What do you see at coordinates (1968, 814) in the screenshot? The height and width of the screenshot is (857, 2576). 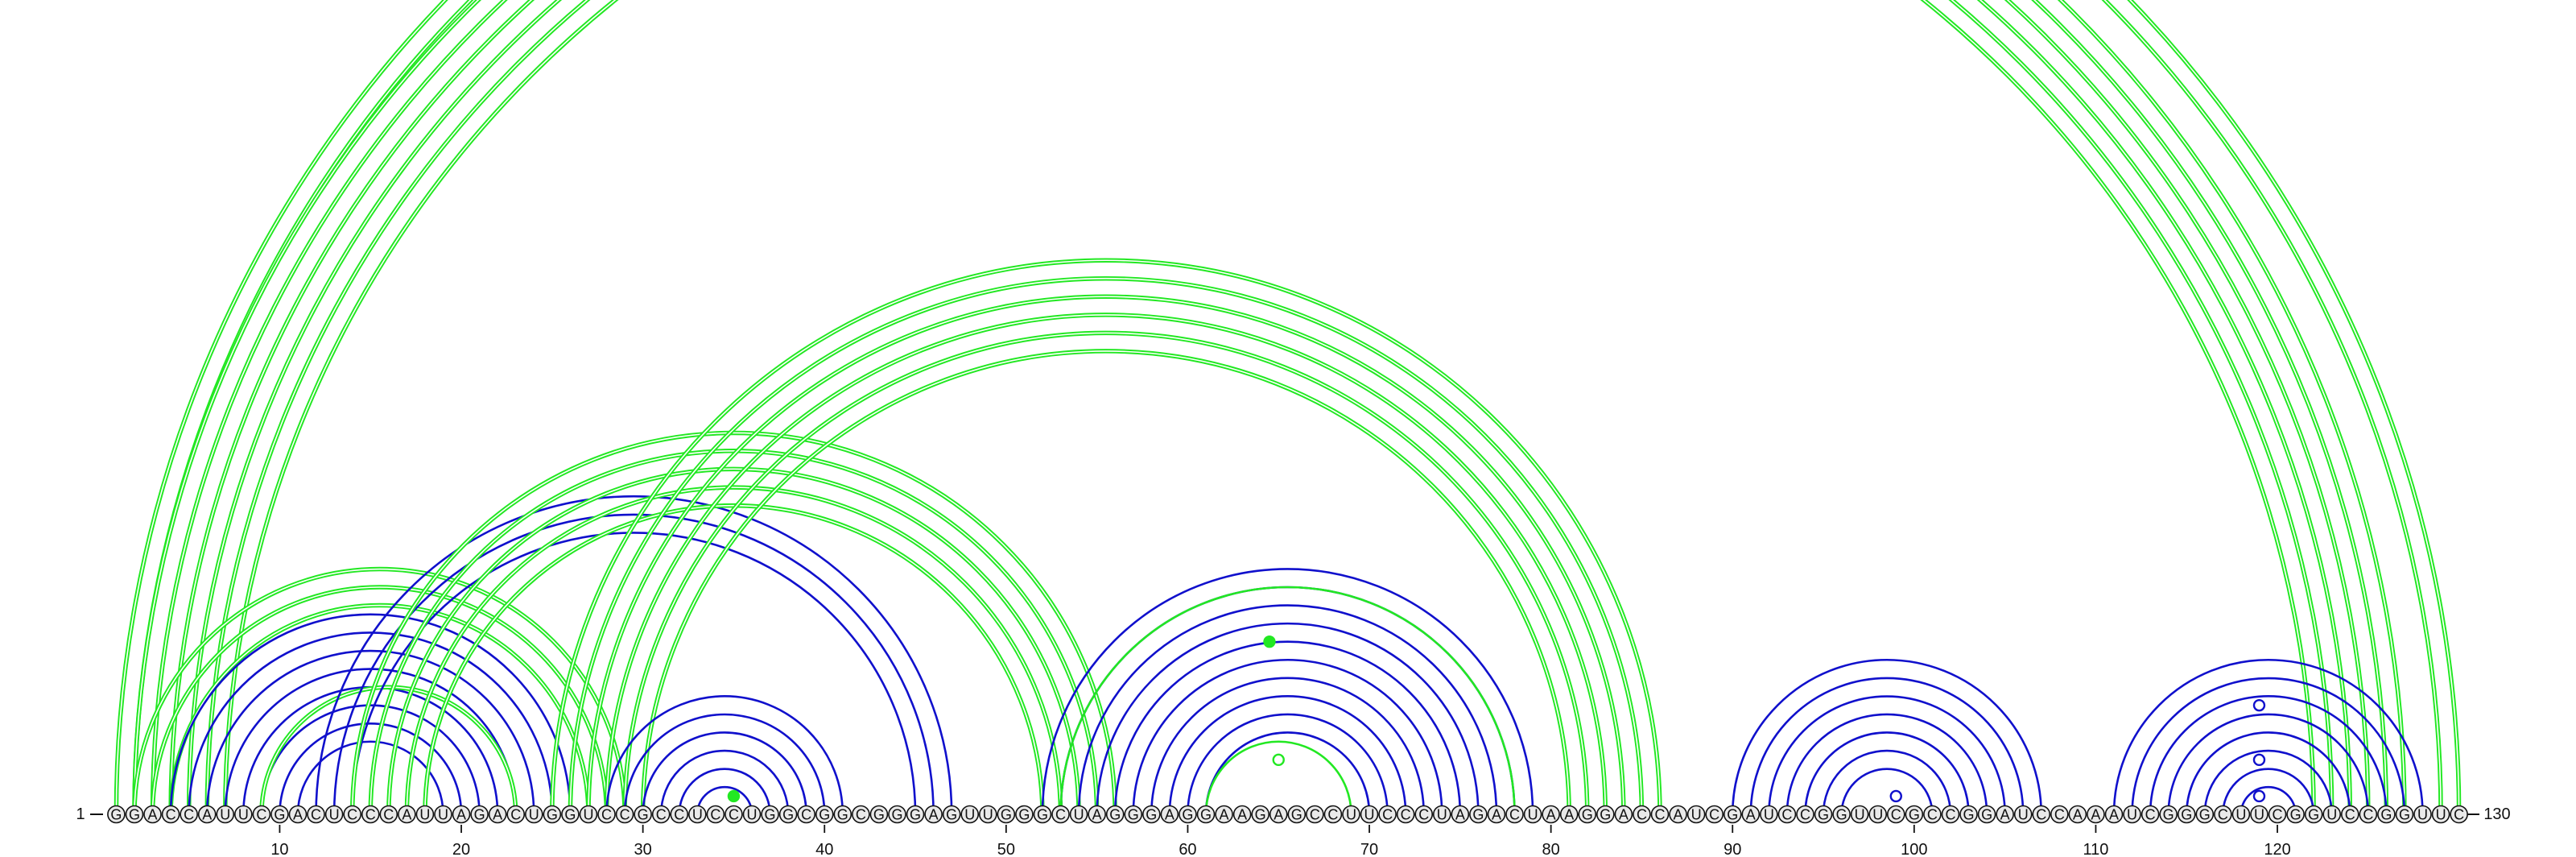 I see `nucleotide-103: G` at bounding box center [1968, 814].